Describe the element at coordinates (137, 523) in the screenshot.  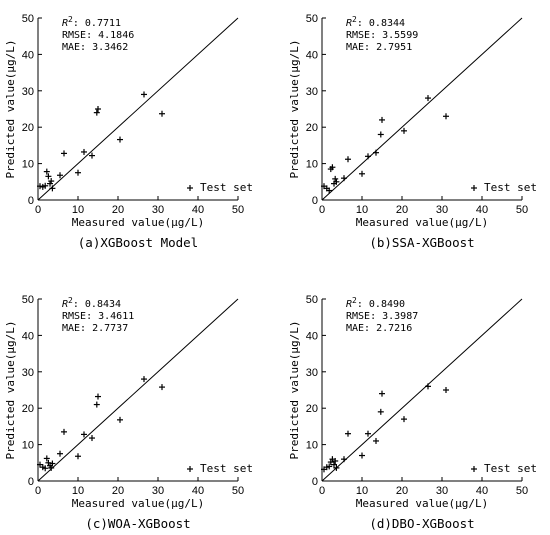
I see `panel-caption: (c)WOA-XGBoost` at that location.